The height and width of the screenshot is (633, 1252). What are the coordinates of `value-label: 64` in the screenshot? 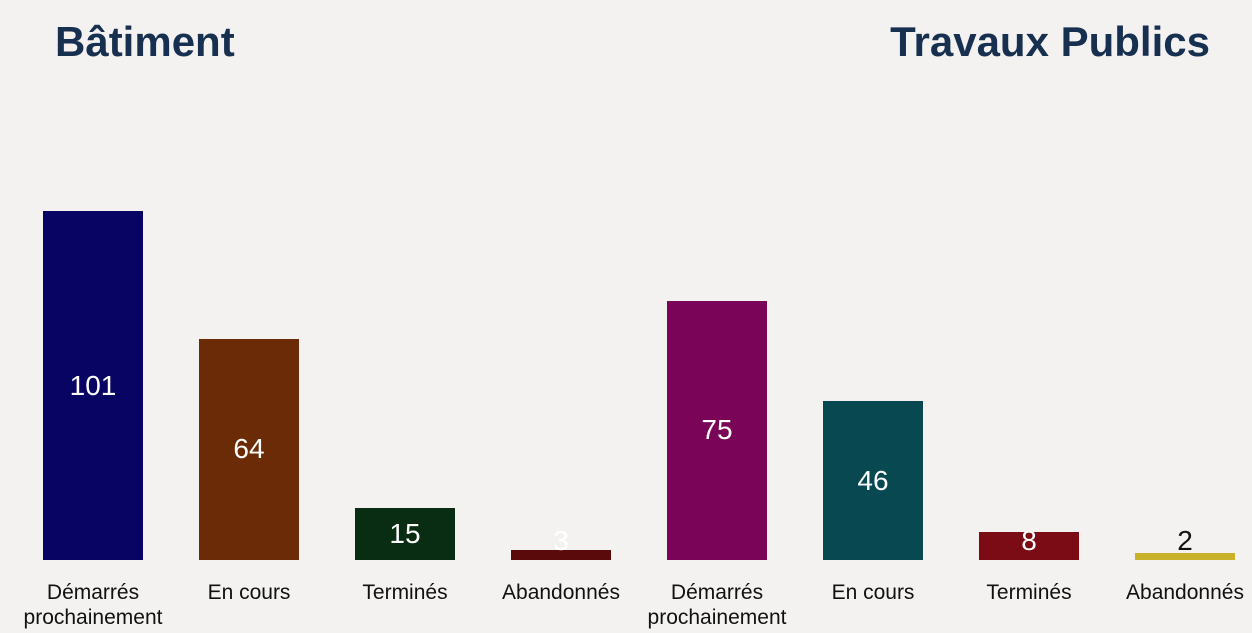 It's located at (249, 449).